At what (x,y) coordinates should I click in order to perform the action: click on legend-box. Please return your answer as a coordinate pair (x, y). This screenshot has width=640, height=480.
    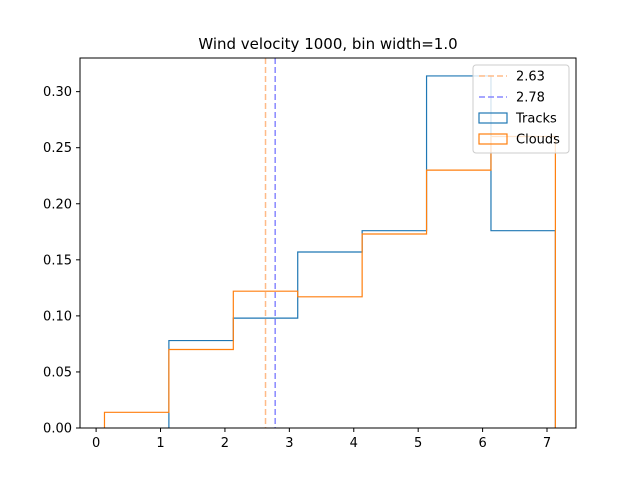
    Looking at the image, I should click on (521, 109).